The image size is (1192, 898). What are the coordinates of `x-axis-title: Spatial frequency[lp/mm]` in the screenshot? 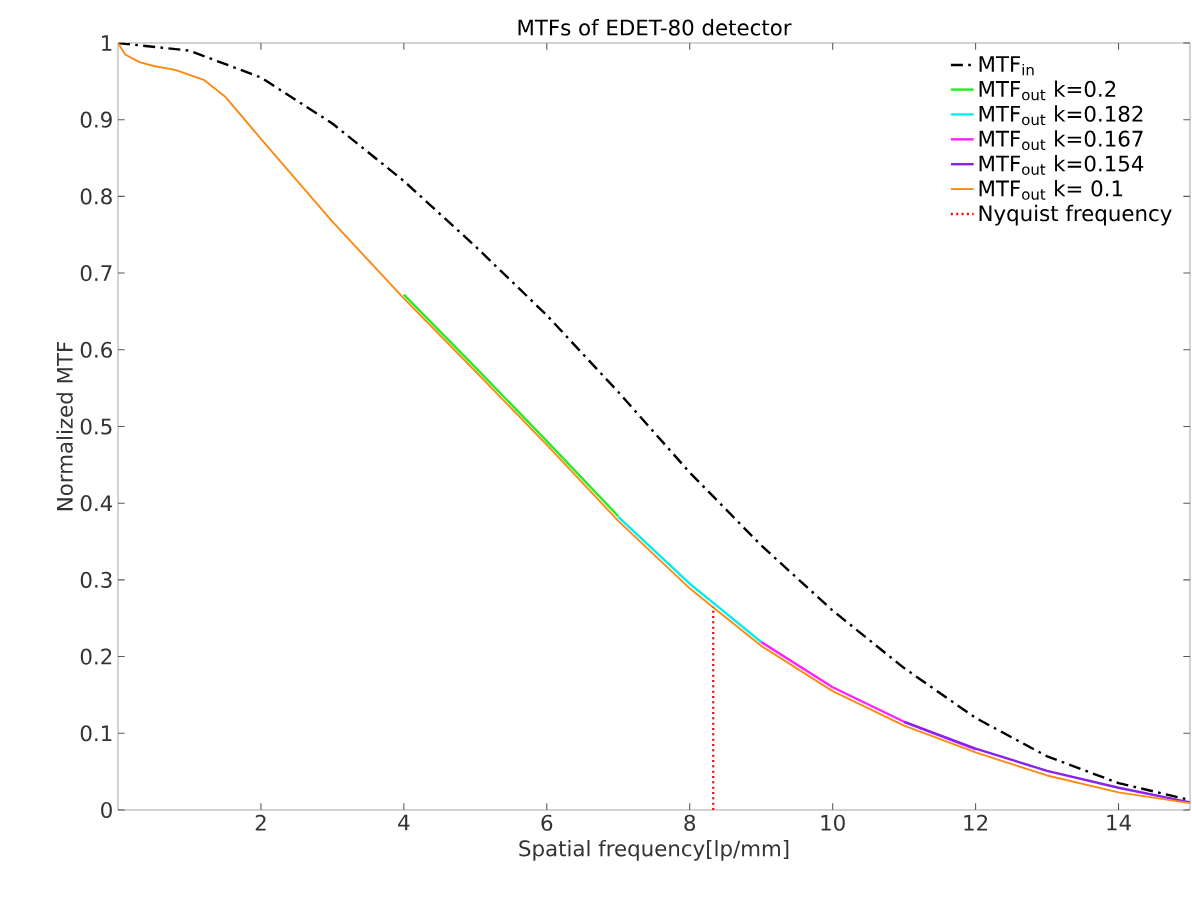 It's located at (654, 850).